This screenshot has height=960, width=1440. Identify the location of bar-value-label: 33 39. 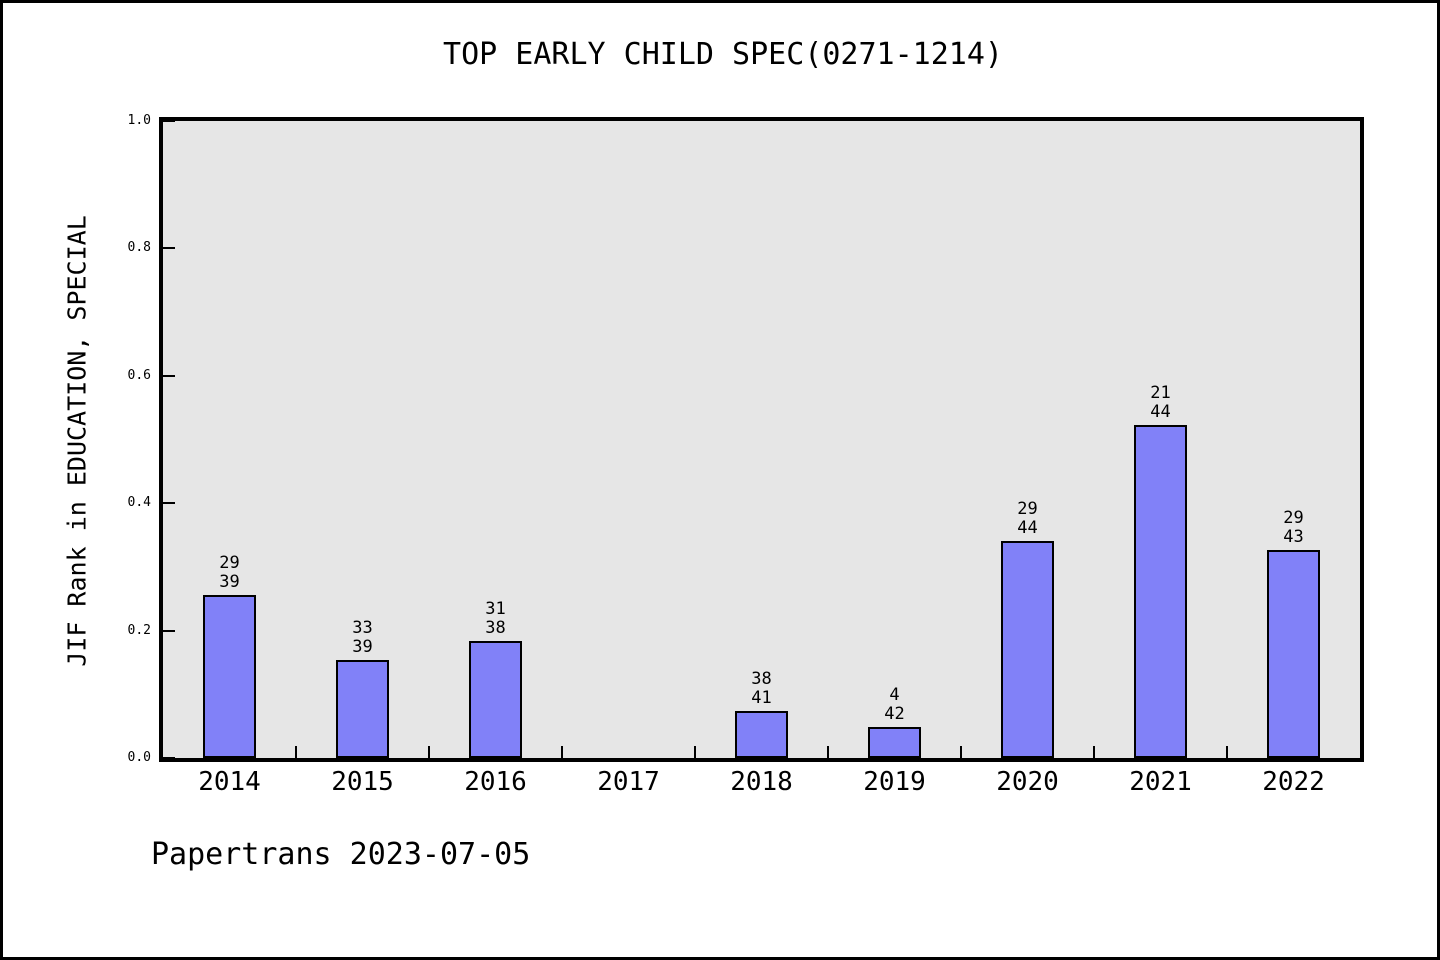
(363, 638).